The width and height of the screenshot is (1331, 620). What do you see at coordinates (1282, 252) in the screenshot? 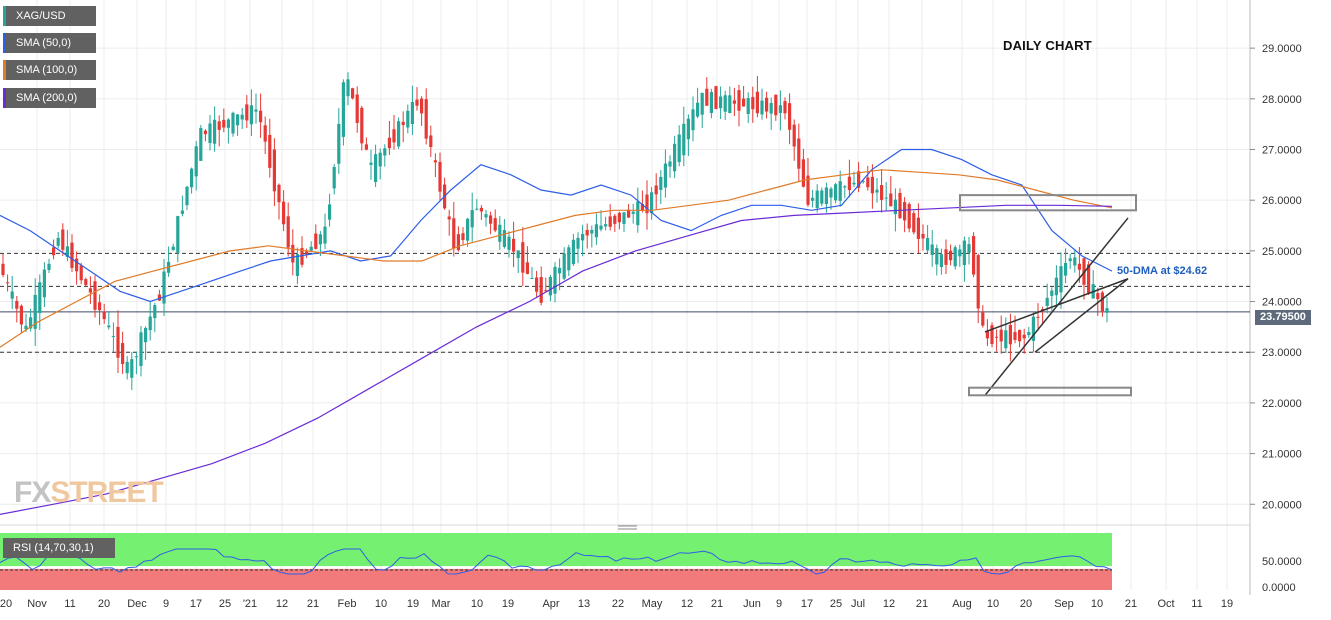
I see `y-tick-label: 25.0000` at bounding box center [1282, 252].